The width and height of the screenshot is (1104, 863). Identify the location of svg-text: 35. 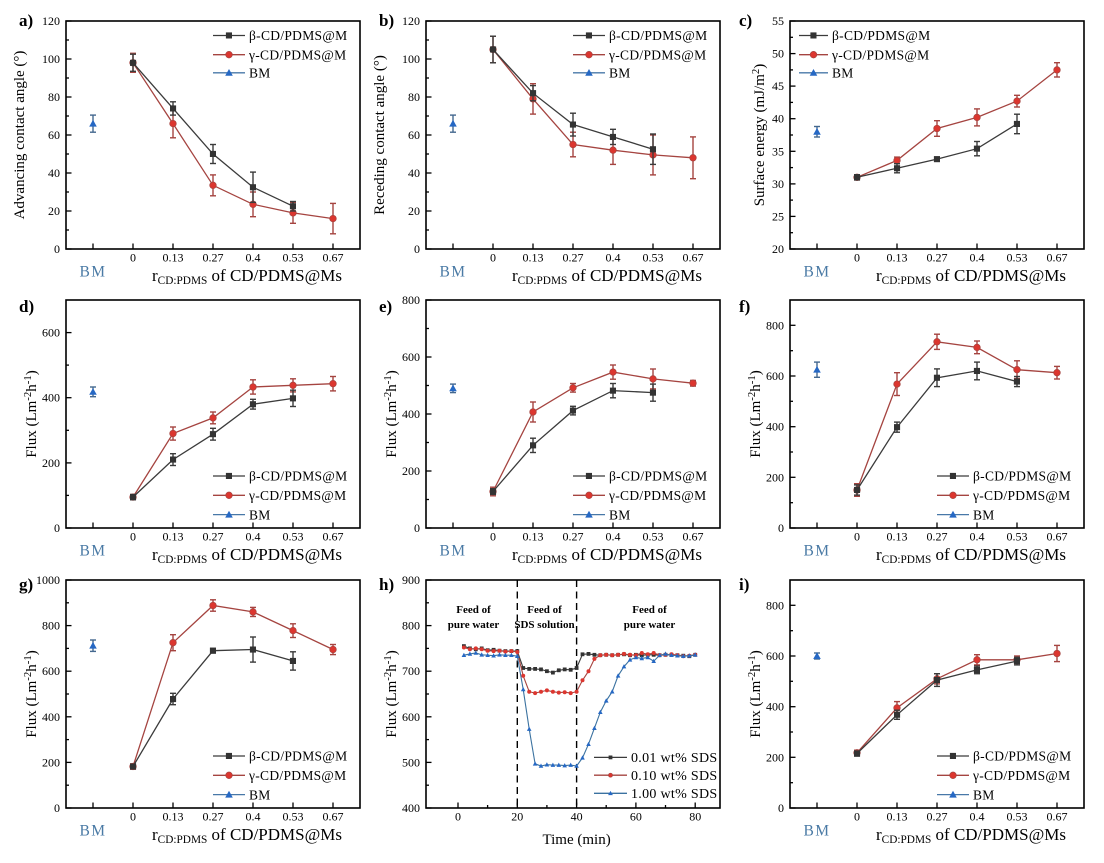
(778, 151).